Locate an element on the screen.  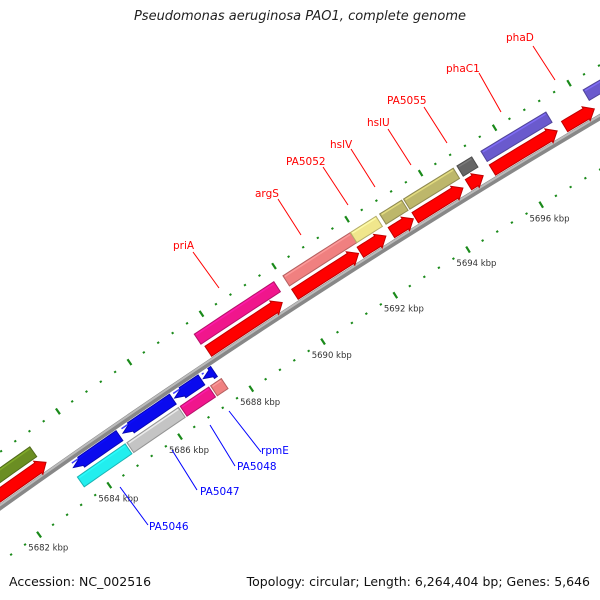
feature-hslU-cds is located at coordinates (437, 204).